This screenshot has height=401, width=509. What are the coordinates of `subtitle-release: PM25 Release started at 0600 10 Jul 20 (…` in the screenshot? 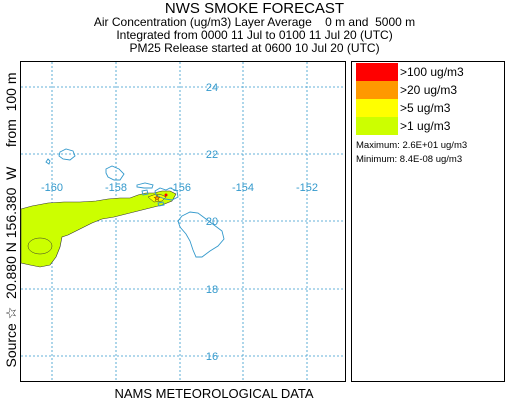 It's located at (254, 48).